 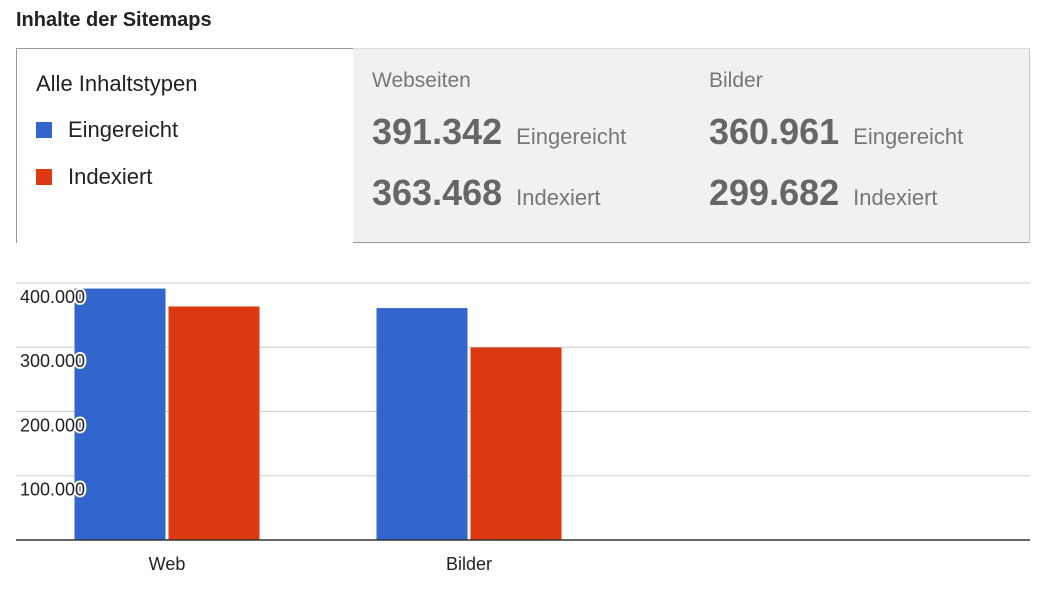 What do you see at coordinates (52, 361) in the screenshot?
I see `y-tick-label: 300.000` at bounding box center [52, 361].